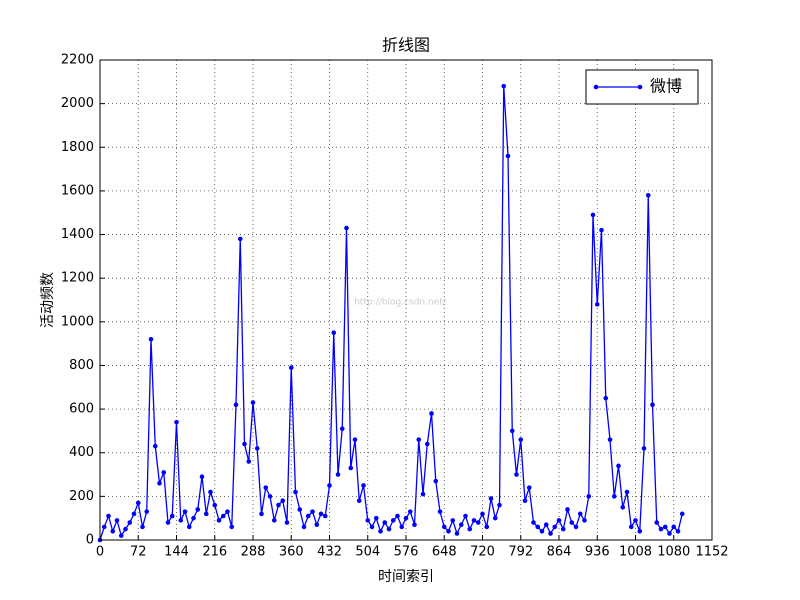  Describe the element at coordinates (400, 303) in the screenshot. I see `watermark: http://blog.csdn.net/` at that location.